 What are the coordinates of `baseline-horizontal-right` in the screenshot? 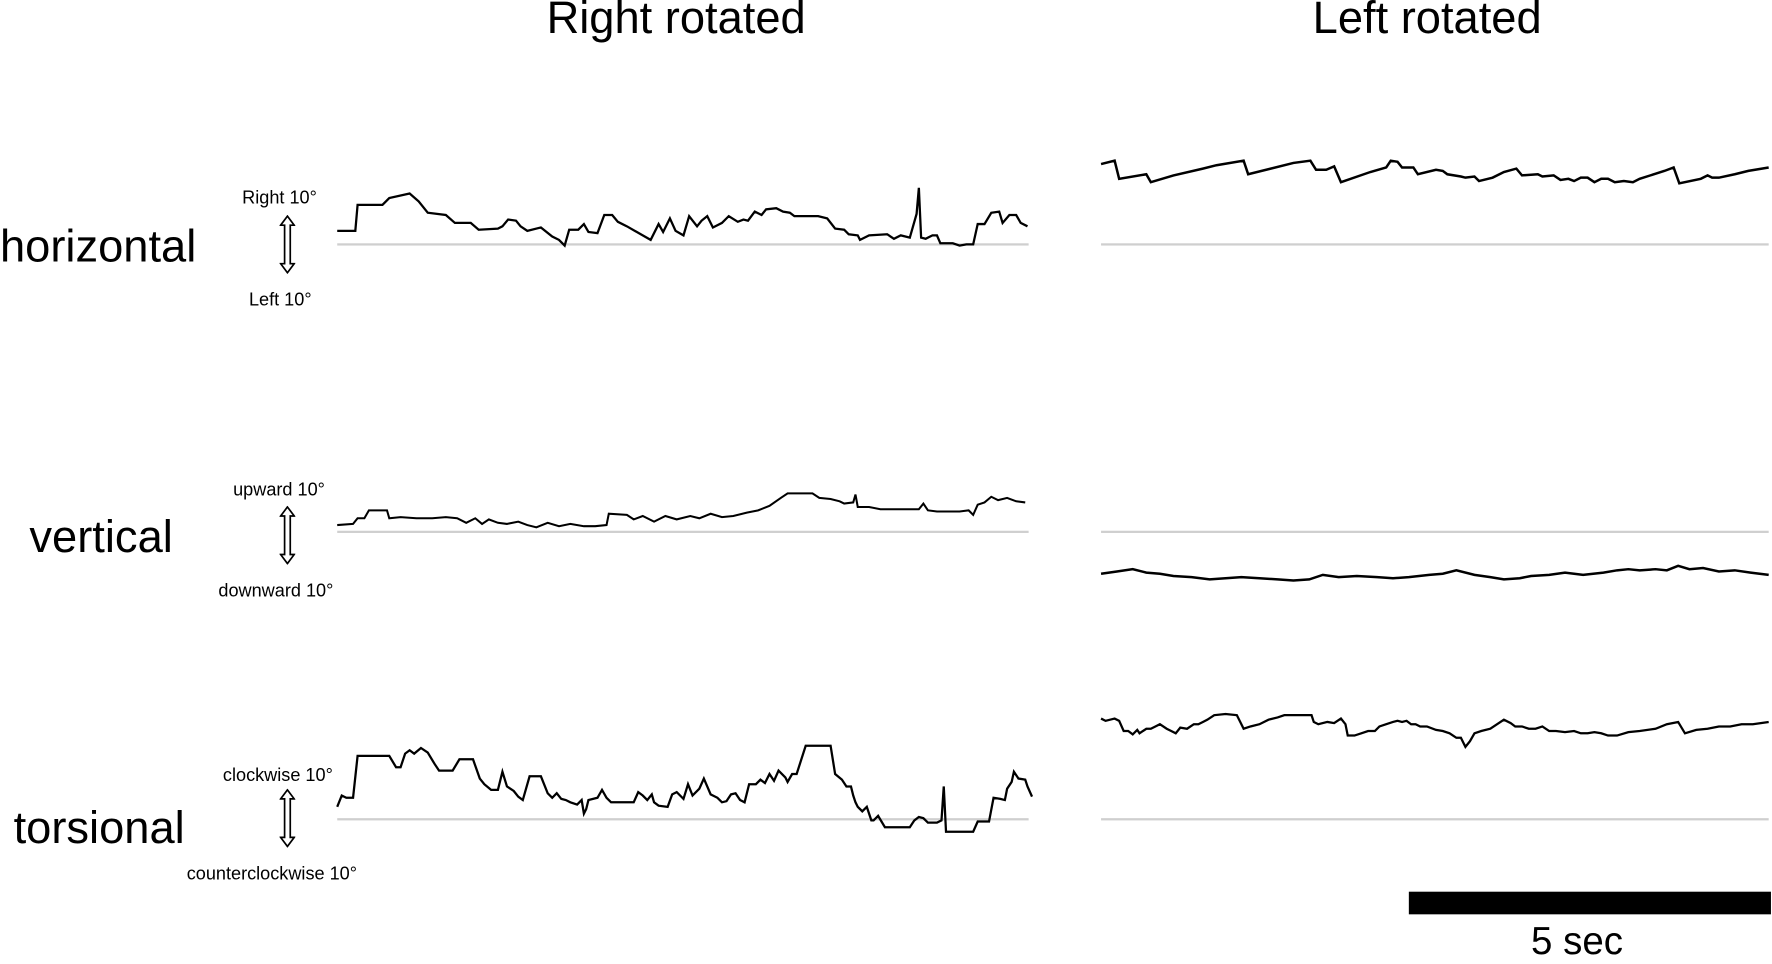 It's located at (683, 244).